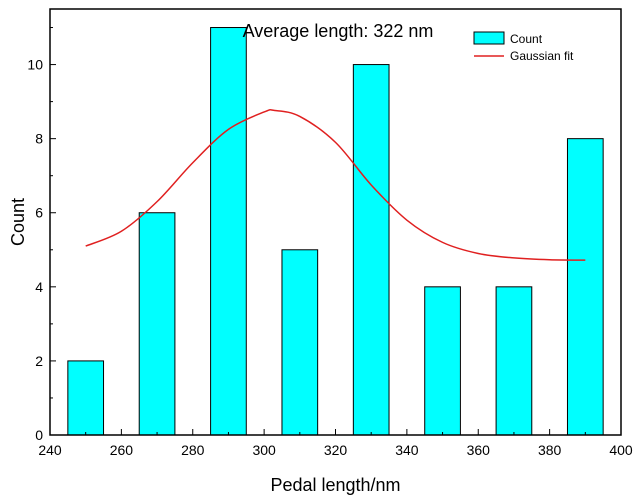 This screenshot has width=638, height=498. Describe the element at coordinates (336, 450) in the screenshot. I see `x-tick-label: 320` at that location.